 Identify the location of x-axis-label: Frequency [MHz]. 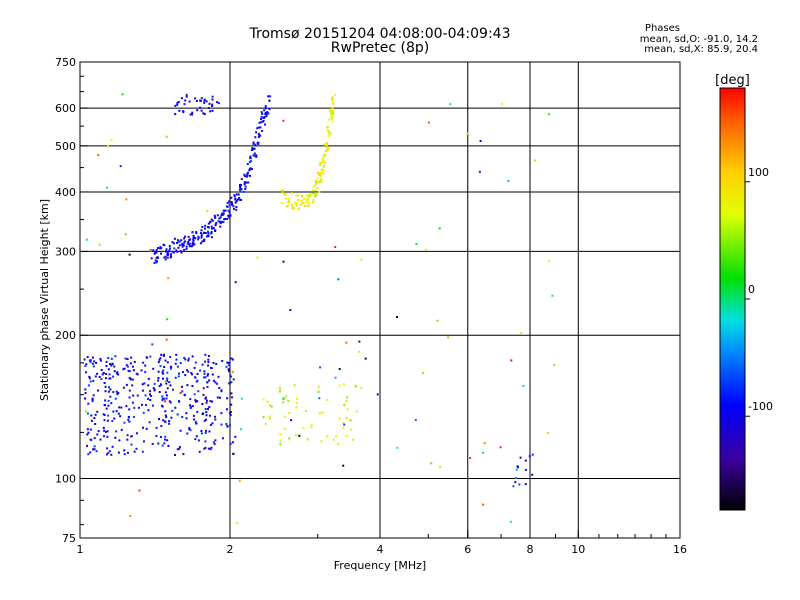
(380, 565).